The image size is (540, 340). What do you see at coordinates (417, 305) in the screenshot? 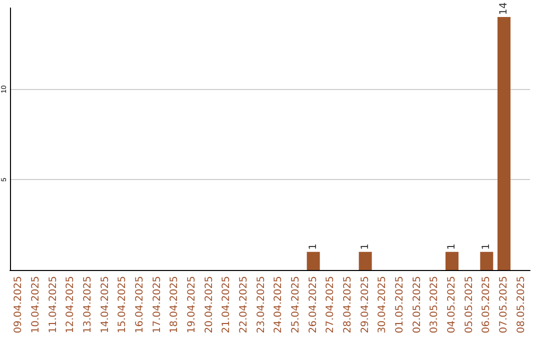
I see `x-tick-label: 02.05.2025` at bounding box center [417, 305].